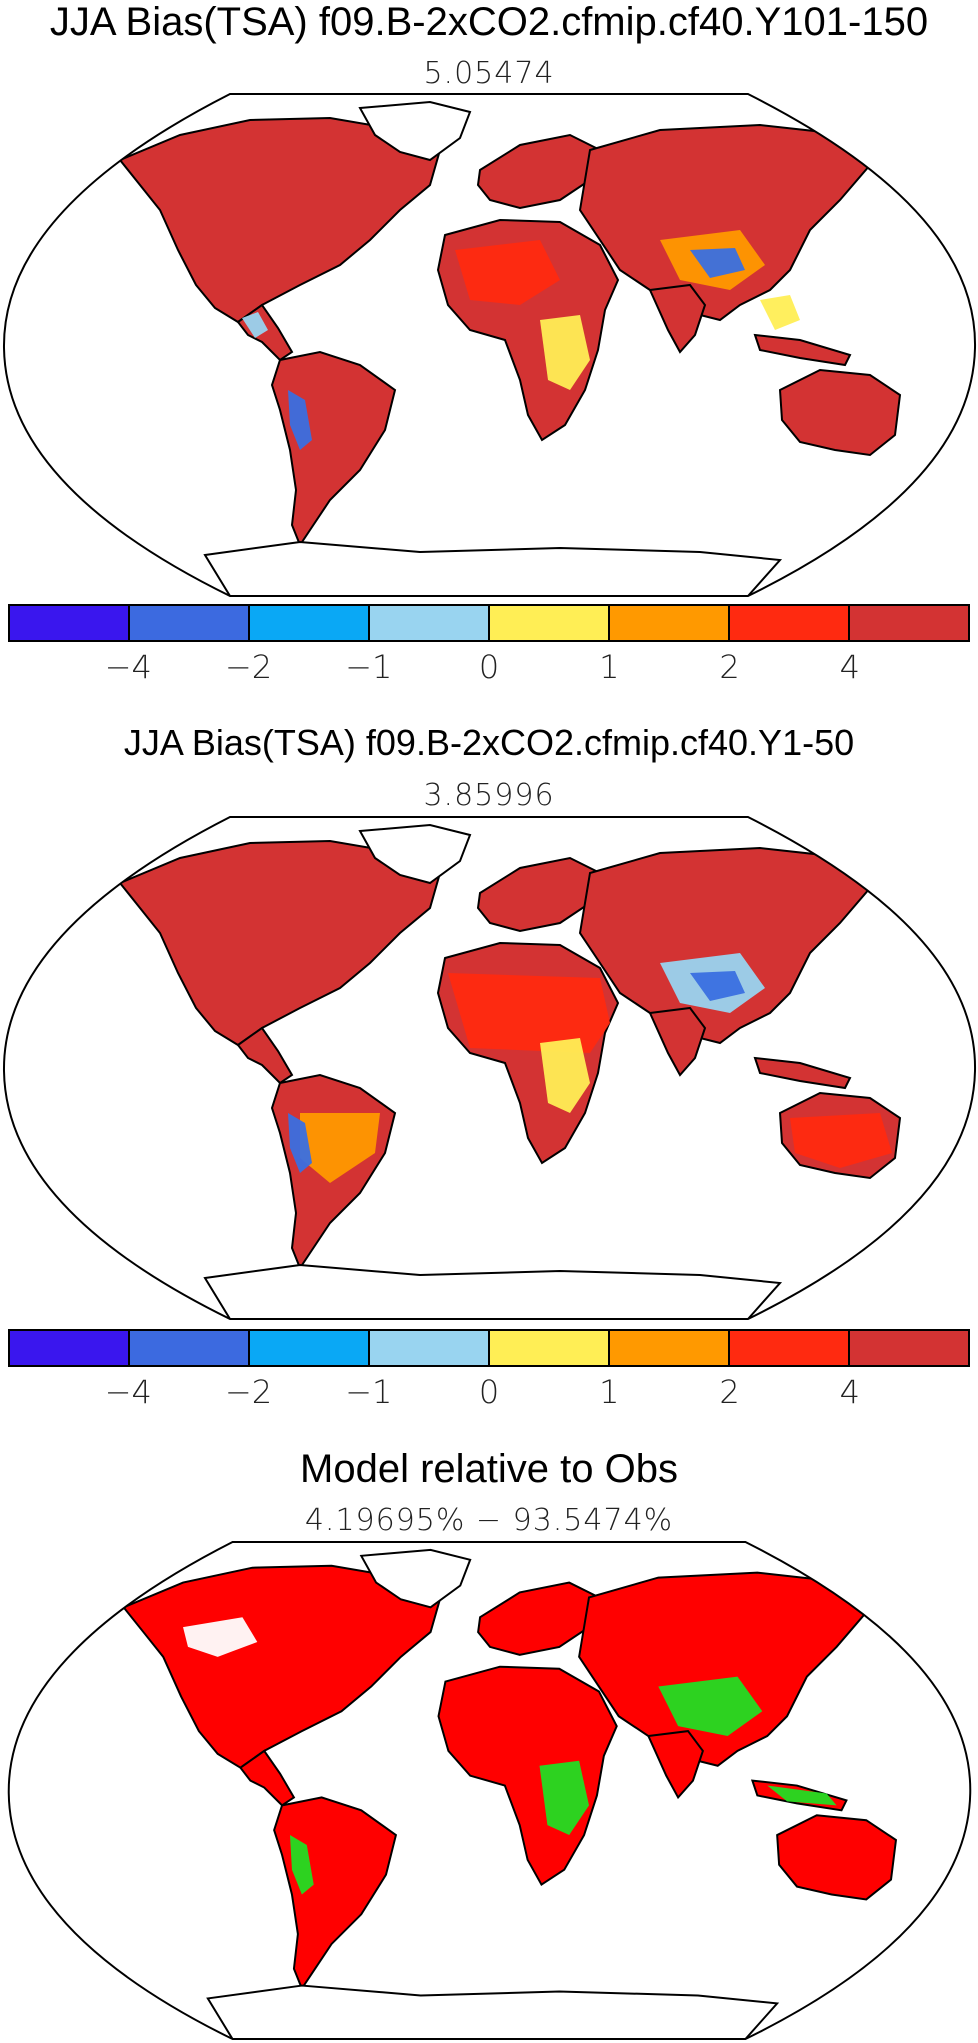 This screenshot has width=978, height=2043. What do you see at coordinates (489, 1520) in the screenshot?
I see `panel-3-subtitle: 4.19695% − 93.5474%` at bounding box center [489, 1520].